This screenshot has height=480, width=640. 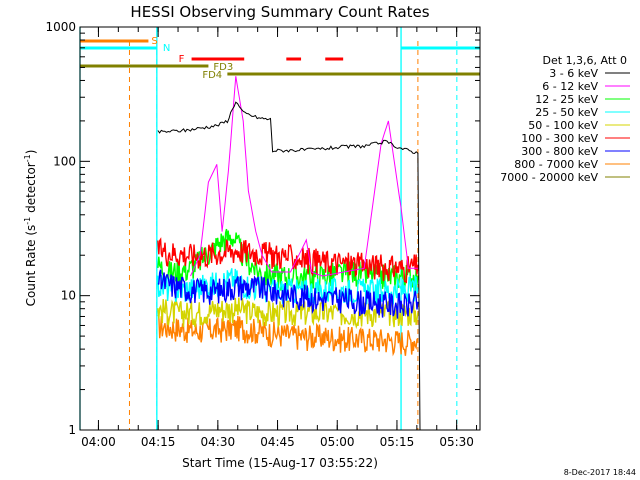 What do you see at coordinates (154, 41) in the screenshot?
I see `s-flag-label: S` at bounding box center [154, 41].